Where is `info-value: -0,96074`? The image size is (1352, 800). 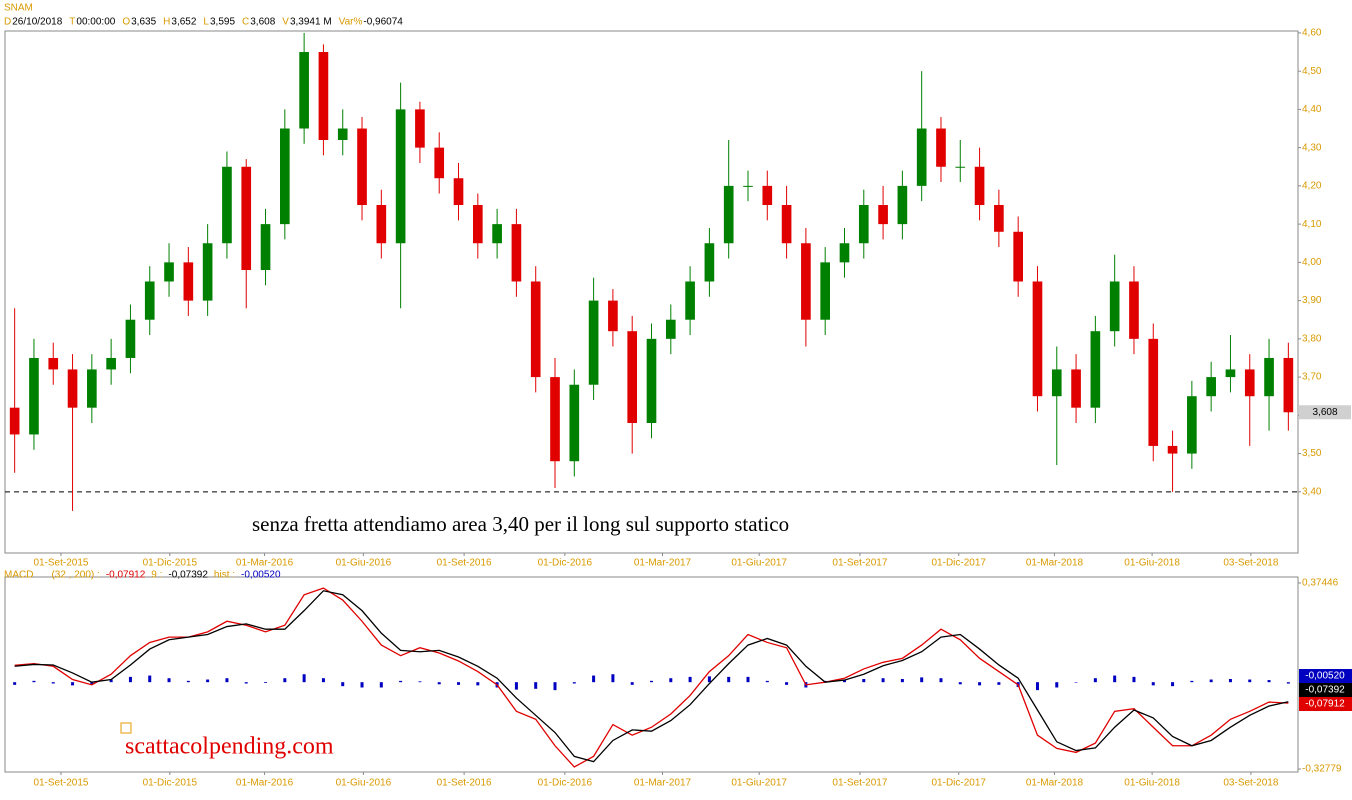
info-value: -0,96074 is located at coordinates (383, 22).